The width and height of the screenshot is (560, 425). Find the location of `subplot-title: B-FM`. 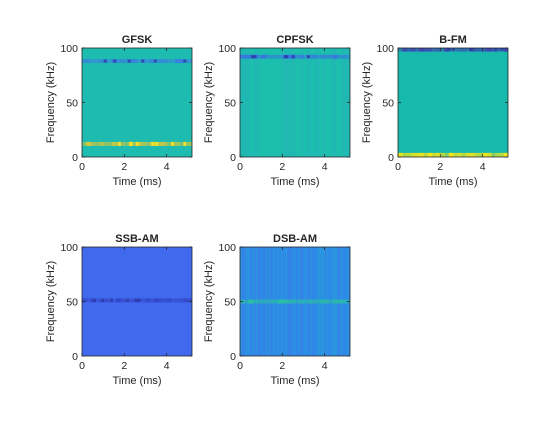

subplot-title: B-FM is located at coordinates (453, 40).